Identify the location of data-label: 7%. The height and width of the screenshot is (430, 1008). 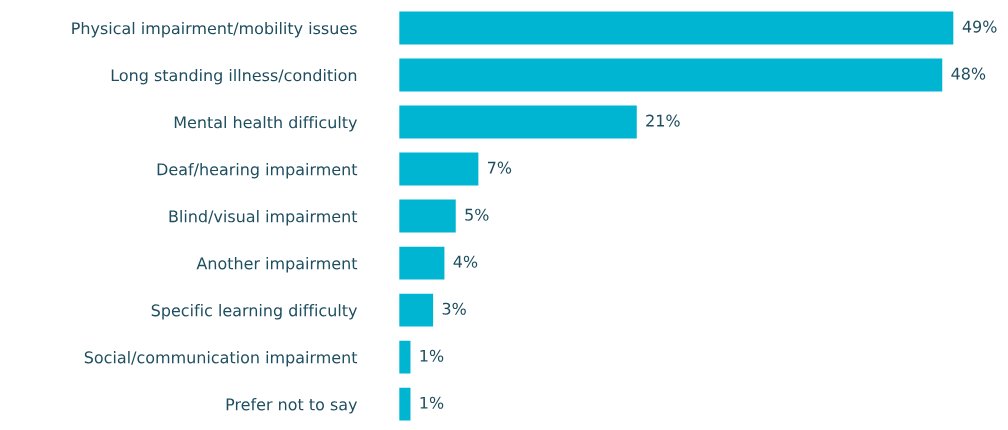
(500, 167).